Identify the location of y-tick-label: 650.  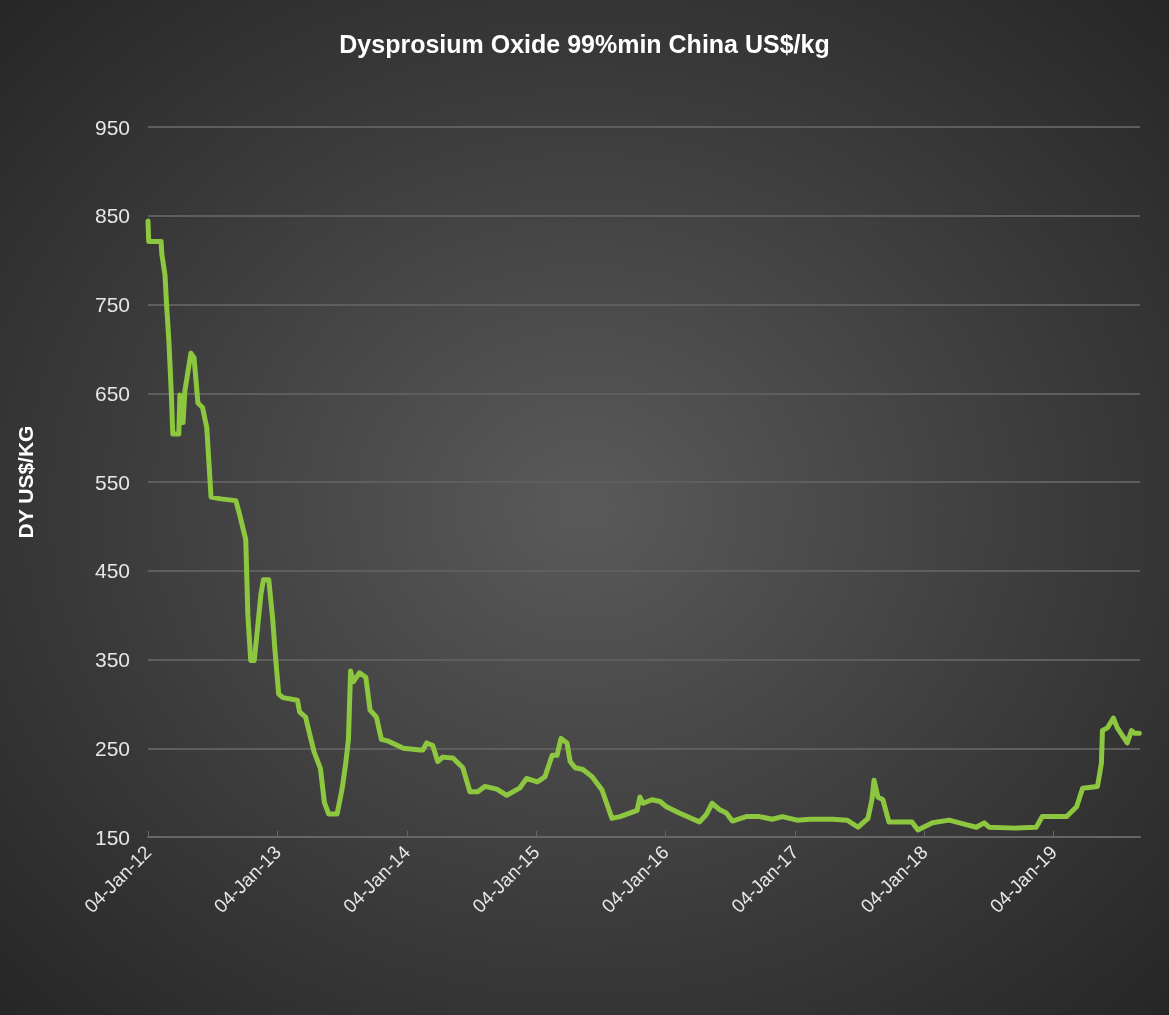
(112, 393).